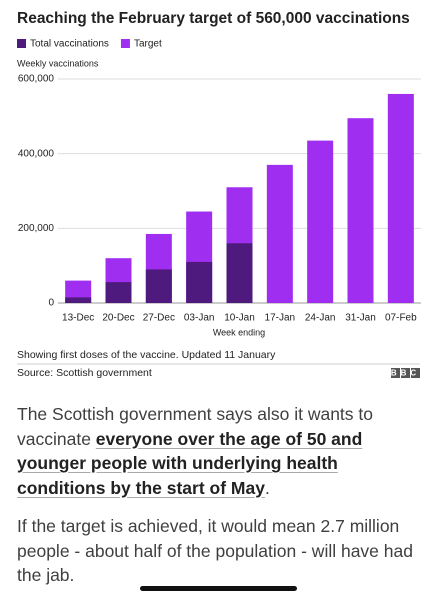 This screenshot has width=437, height=600. What do you see at coordinates (280, 318) in the screenshot?
I see `x-tick-label: 17-Jan` at bounding box center [280, 318].